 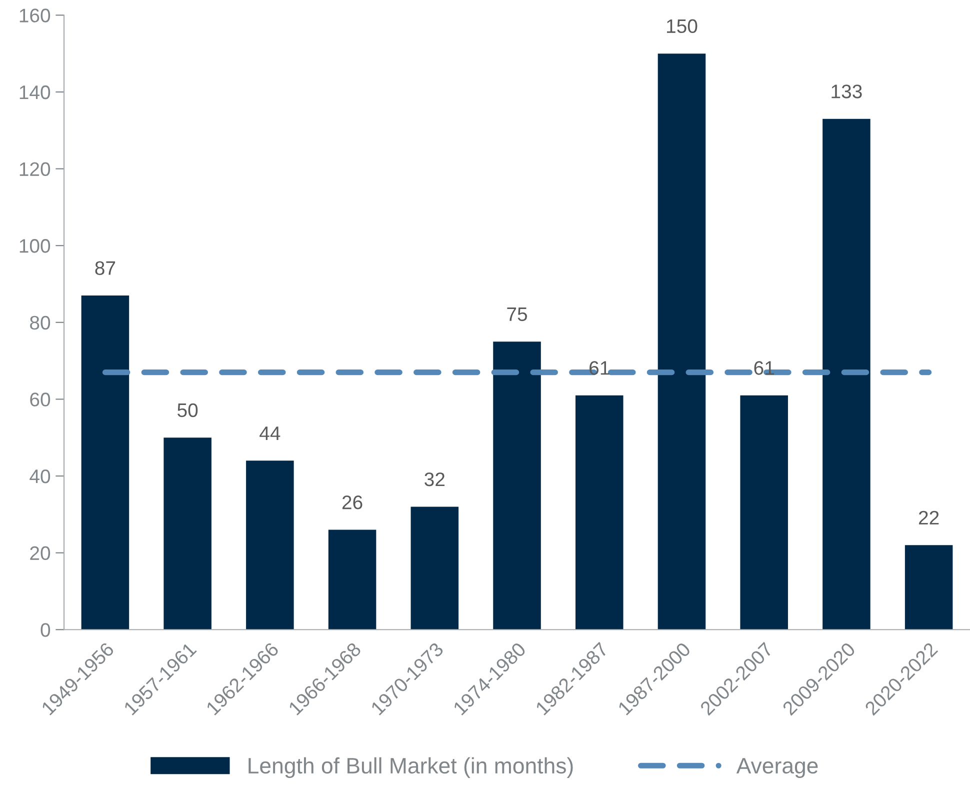 I want to click on y-tick-label: 120, so click(x=35, y=169).